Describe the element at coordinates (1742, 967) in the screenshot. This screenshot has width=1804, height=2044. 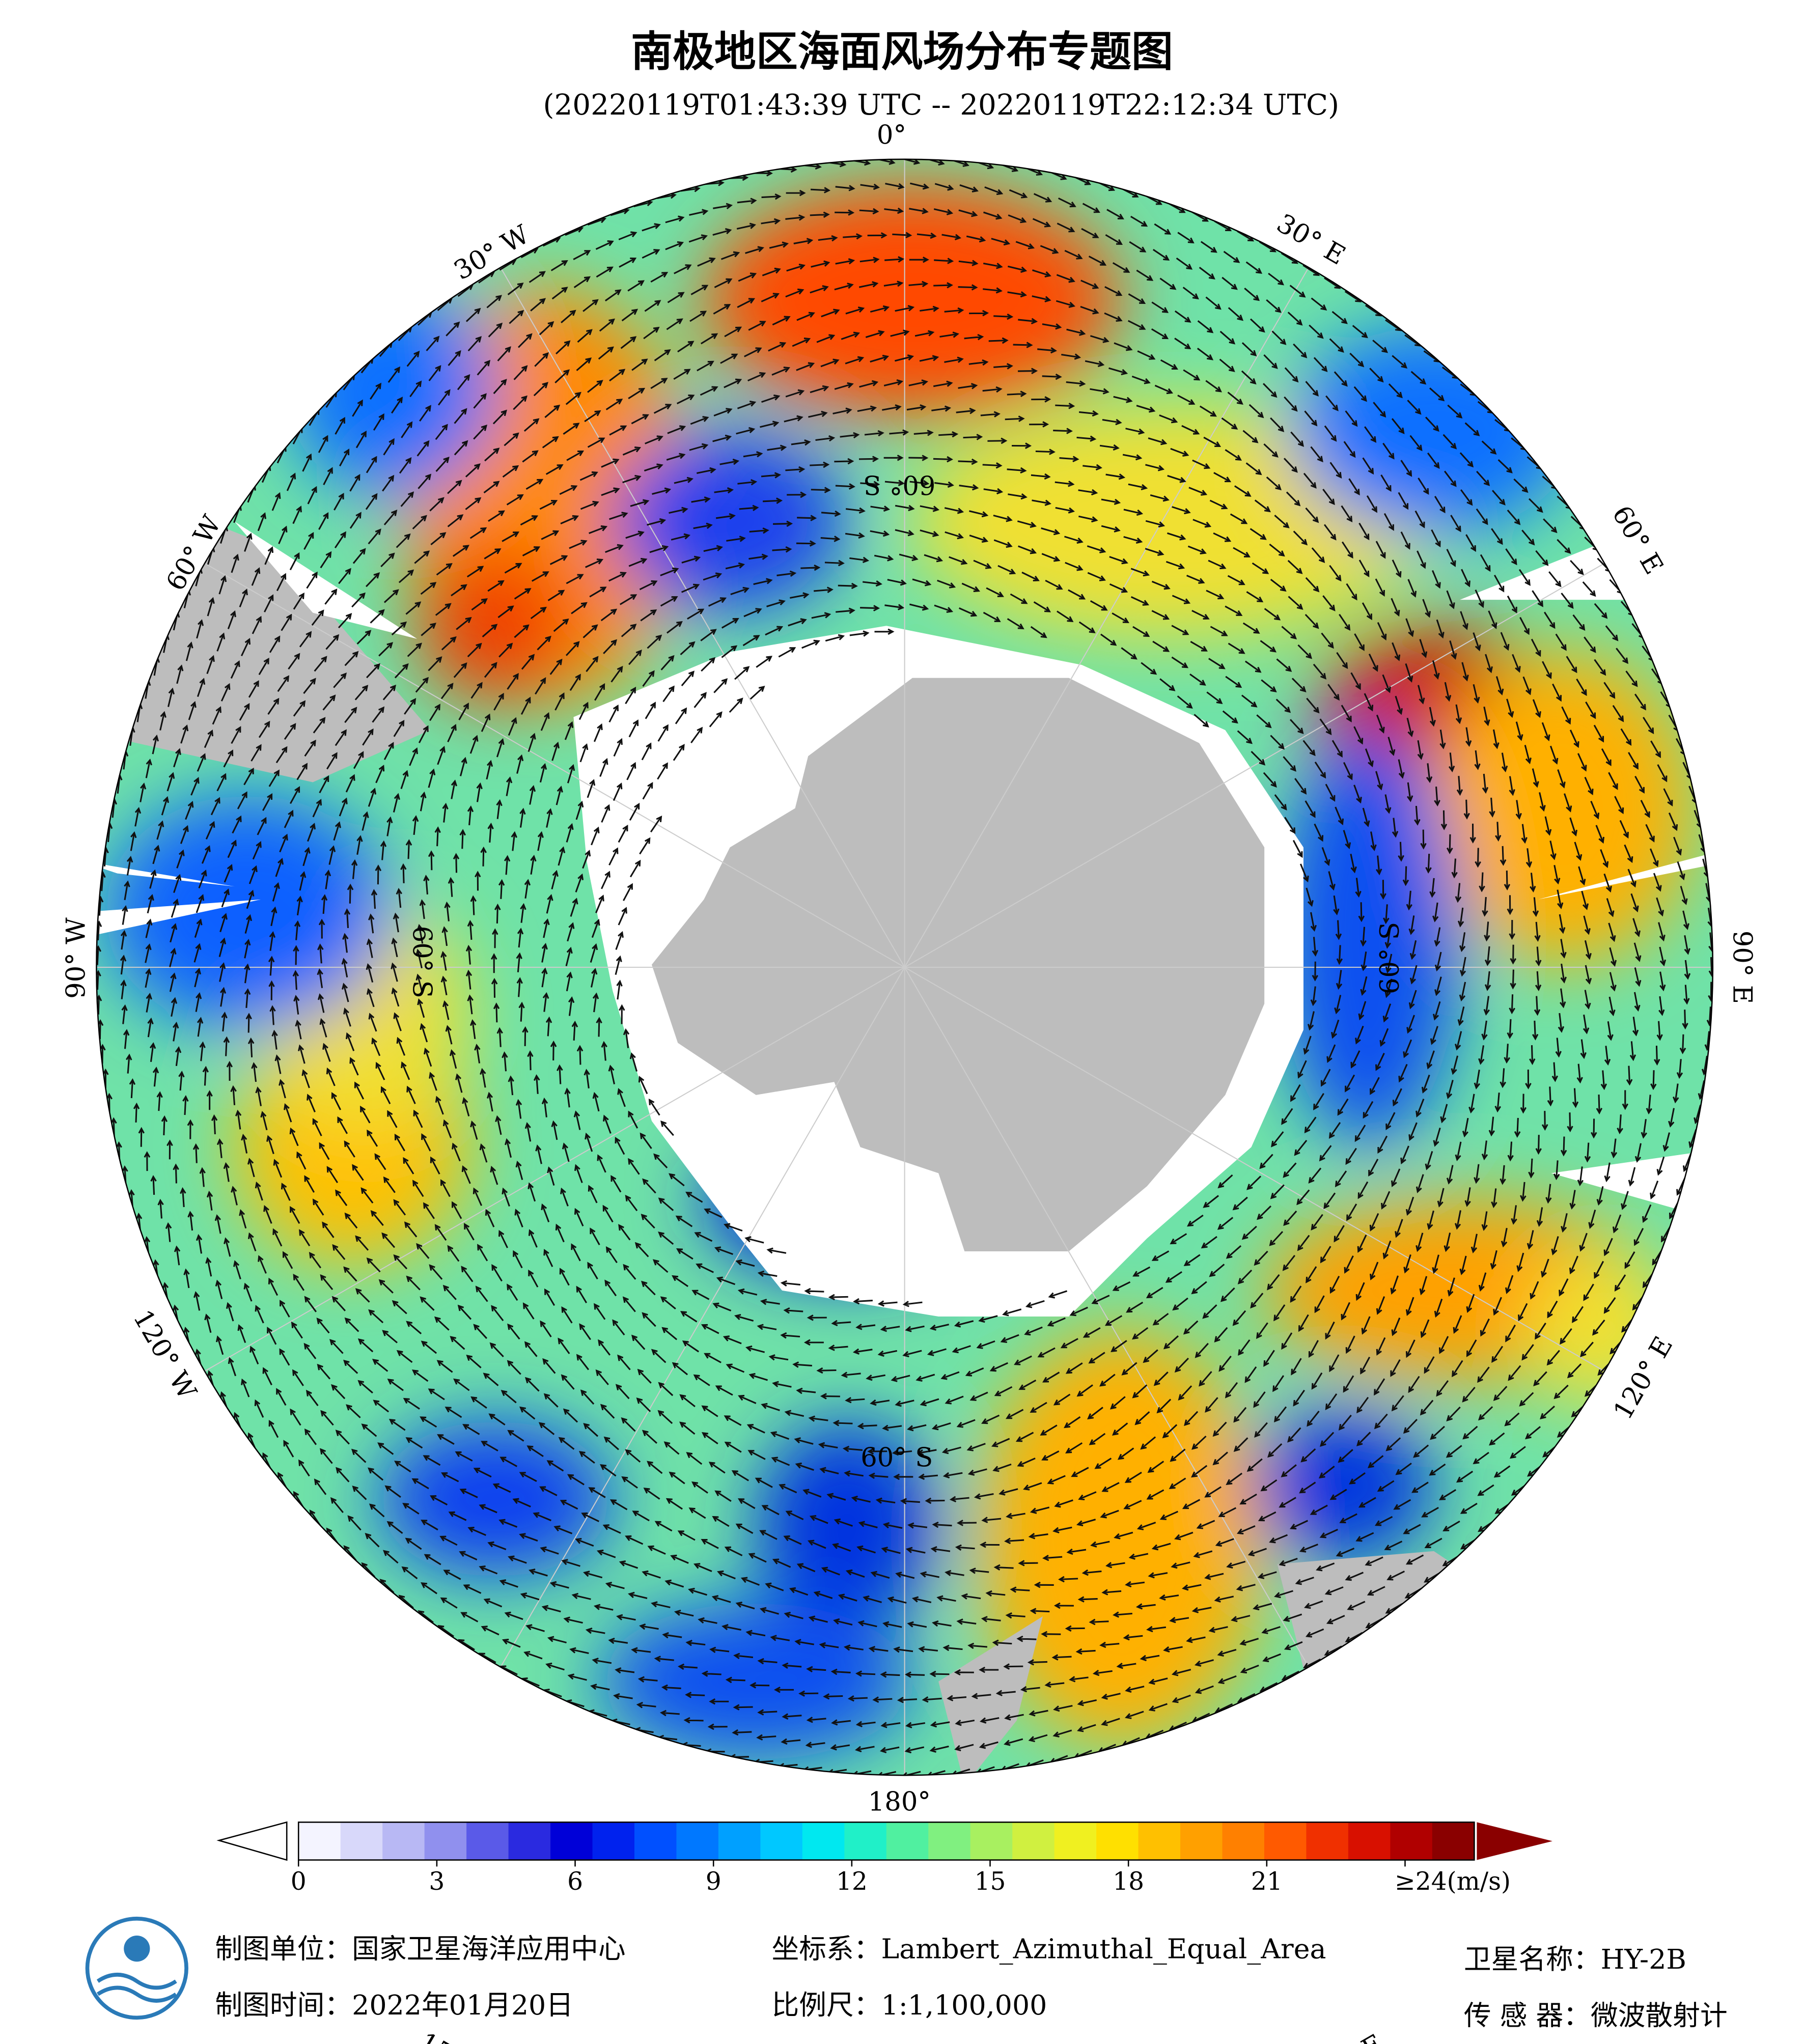
I see `longitude-label: 90° E` at that location.